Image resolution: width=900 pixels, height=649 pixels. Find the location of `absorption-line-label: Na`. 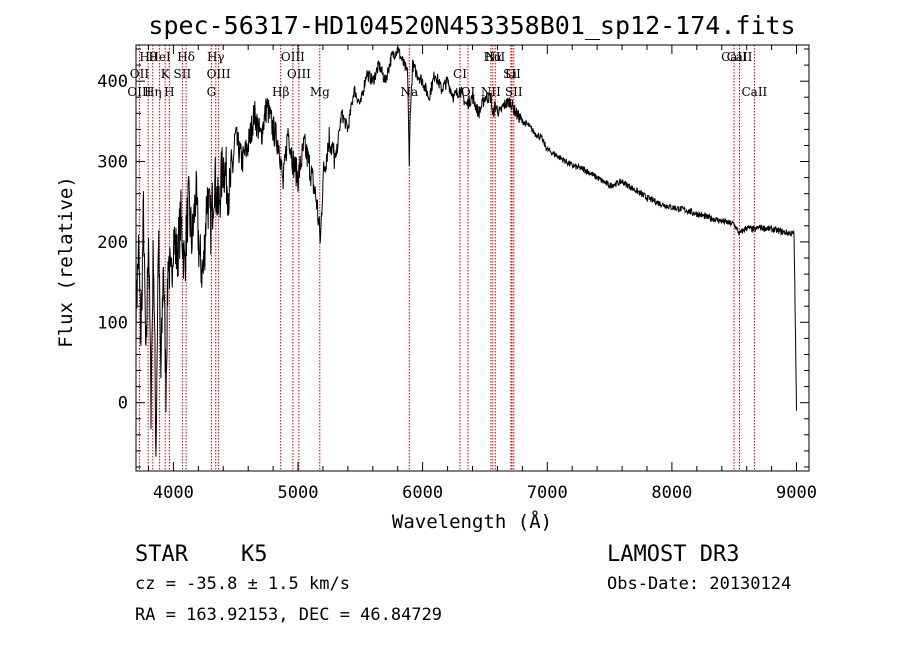

absorption-line-label: Na is located at coordinates (409, 92).